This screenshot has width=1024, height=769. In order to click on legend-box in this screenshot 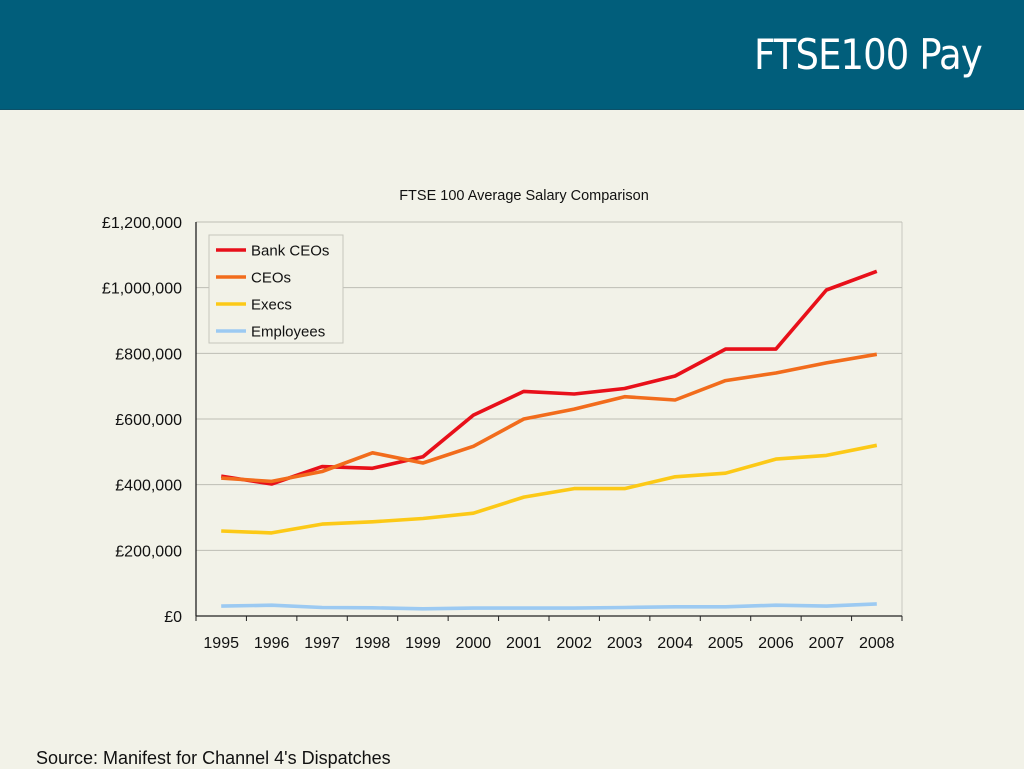, I will do `click(276, 289)`.